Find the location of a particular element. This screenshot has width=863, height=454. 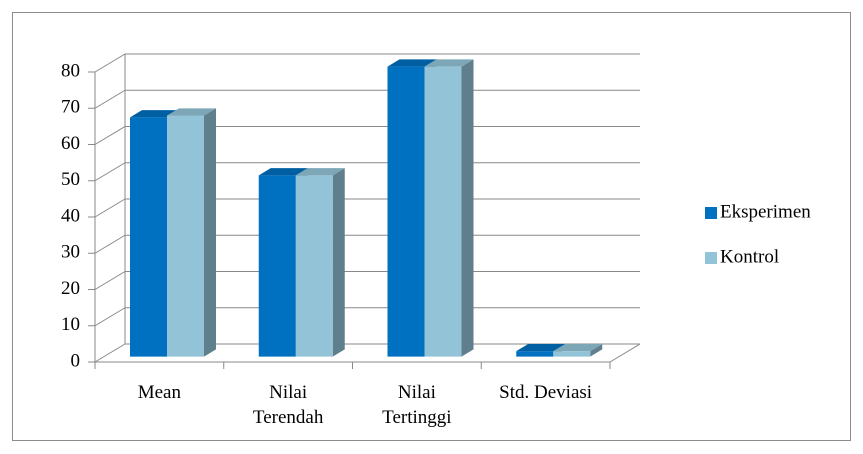

y-tick-label: 20 is located at coordinates (70, 288).